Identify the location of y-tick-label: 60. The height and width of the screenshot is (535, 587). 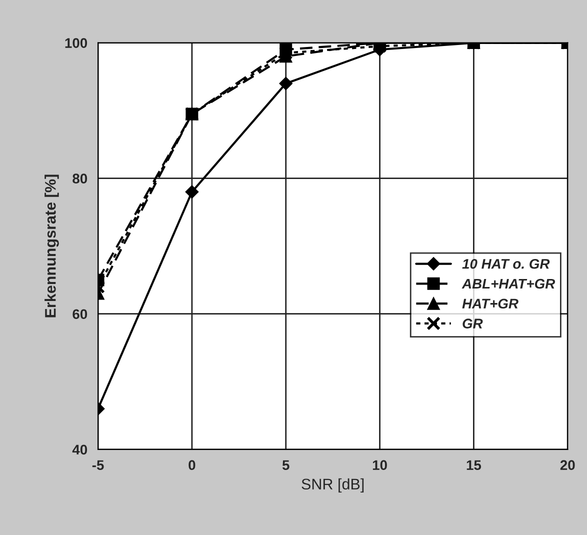
(80, 314).